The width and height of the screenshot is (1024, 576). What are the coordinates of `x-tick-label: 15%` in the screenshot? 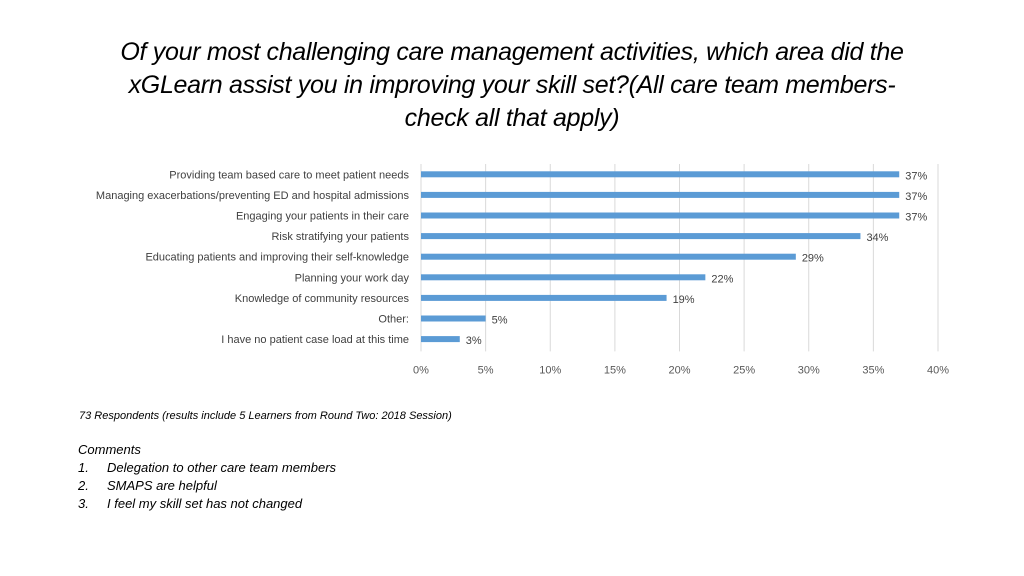 It's located at (615, 370).